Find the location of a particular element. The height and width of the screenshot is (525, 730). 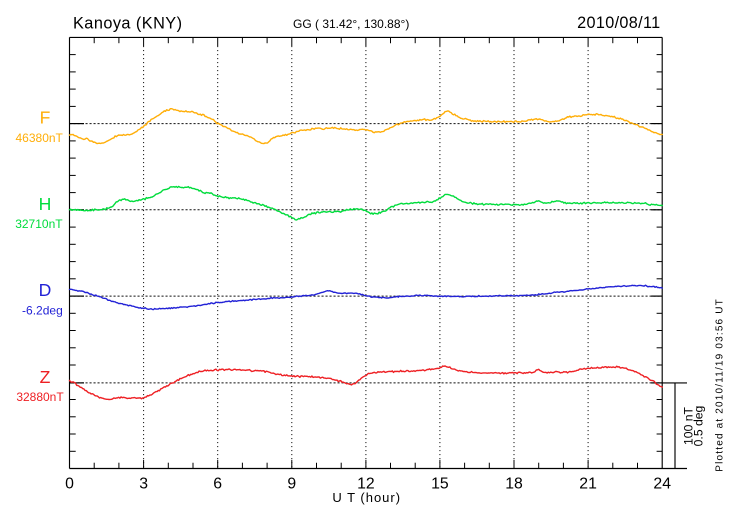

svg-text: 12 is located at coordinates (366, 484).